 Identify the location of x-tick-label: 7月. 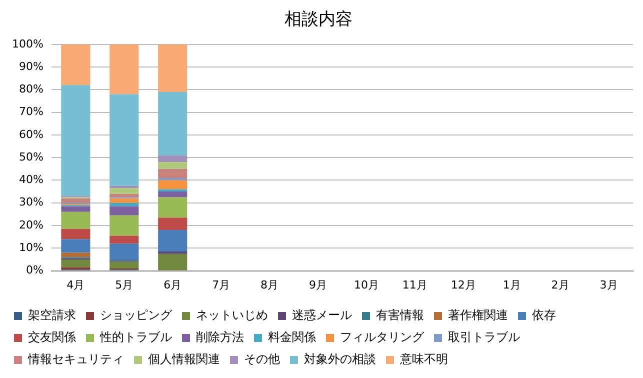
(221, 285).